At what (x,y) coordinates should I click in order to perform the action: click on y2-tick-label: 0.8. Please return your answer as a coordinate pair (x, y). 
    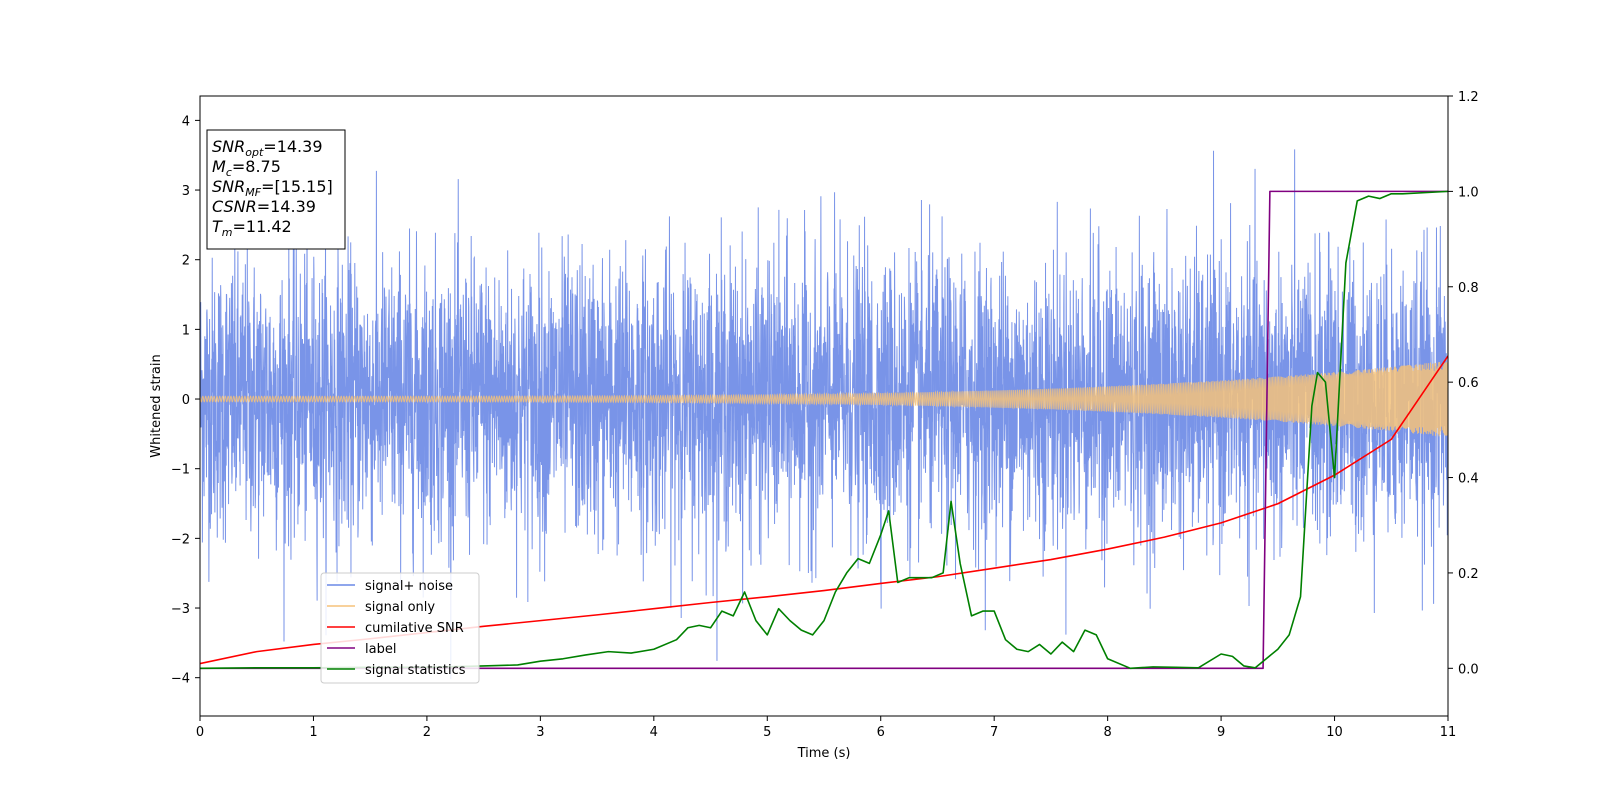
    Looking at the image, I should click on (1468, 288).